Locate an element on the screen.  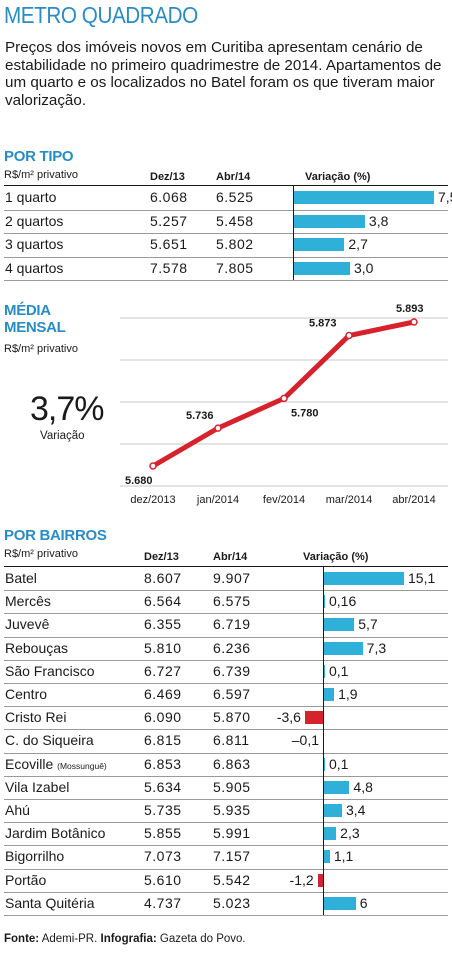
bairro-bar-label: 1,1 is located at coordinates (343, 856).